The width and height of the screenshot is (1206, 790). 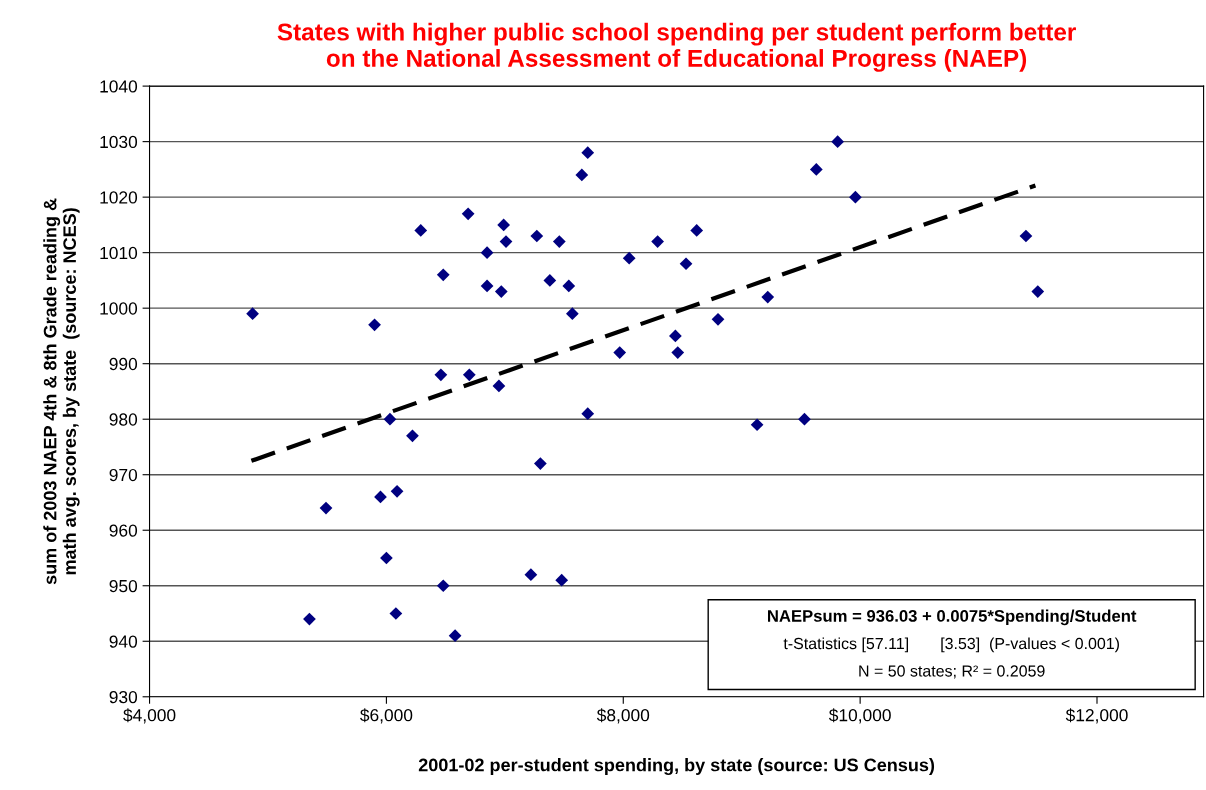 I want to click on annotation: N = 50 states; R² = 0.2059, so click(x=952, y=672).